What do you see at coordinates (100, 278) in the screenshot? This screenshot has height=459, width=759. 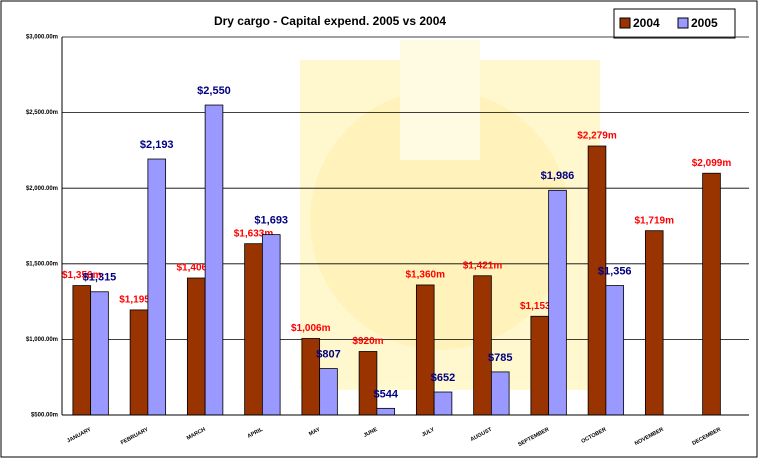 I see `data-label: $1,315` at bounding box center [100, 278].